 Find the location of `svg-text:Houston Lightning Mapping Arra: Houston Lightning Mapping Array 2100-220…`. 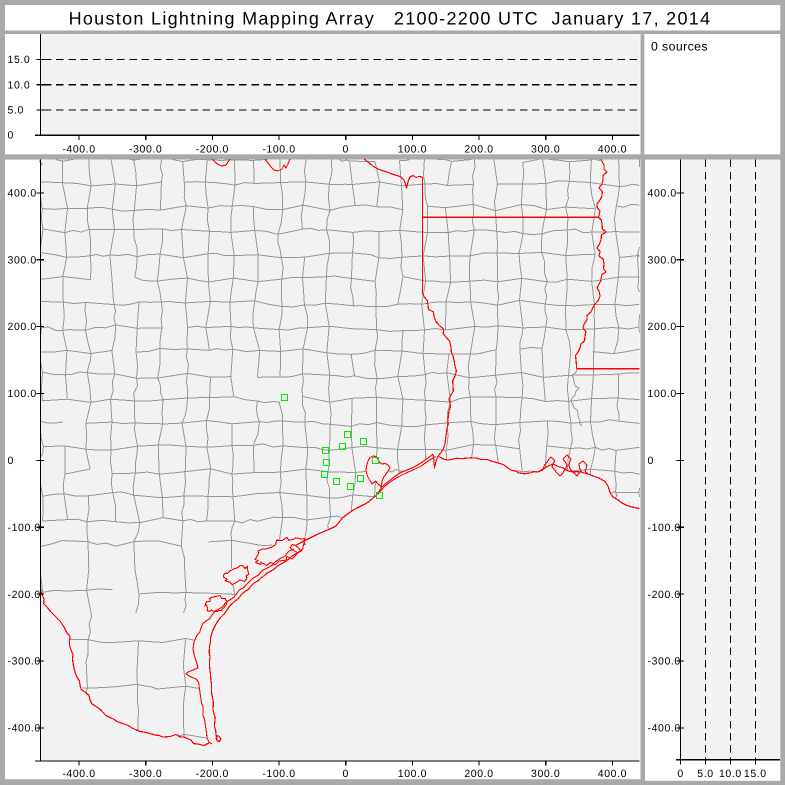

svg-text:Houston Lightning Mapping Arra: Houston Lightning Mapping Array 2100-220… is located at coordinates (390, 19).